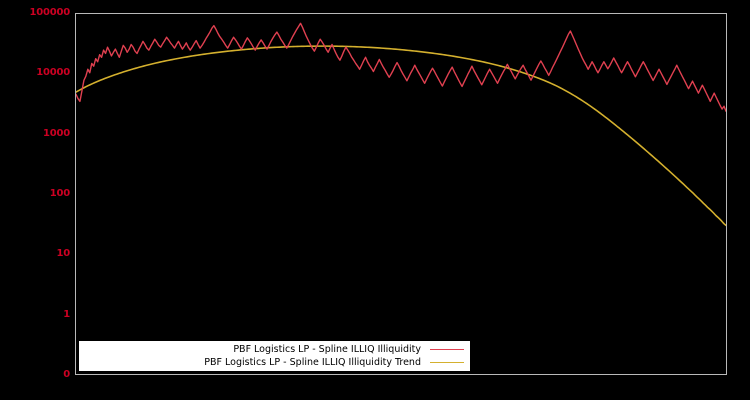 The height and width of the screenshot is (400, 750). I want to click on y-tick-100000: 100000, so click(49, 12).